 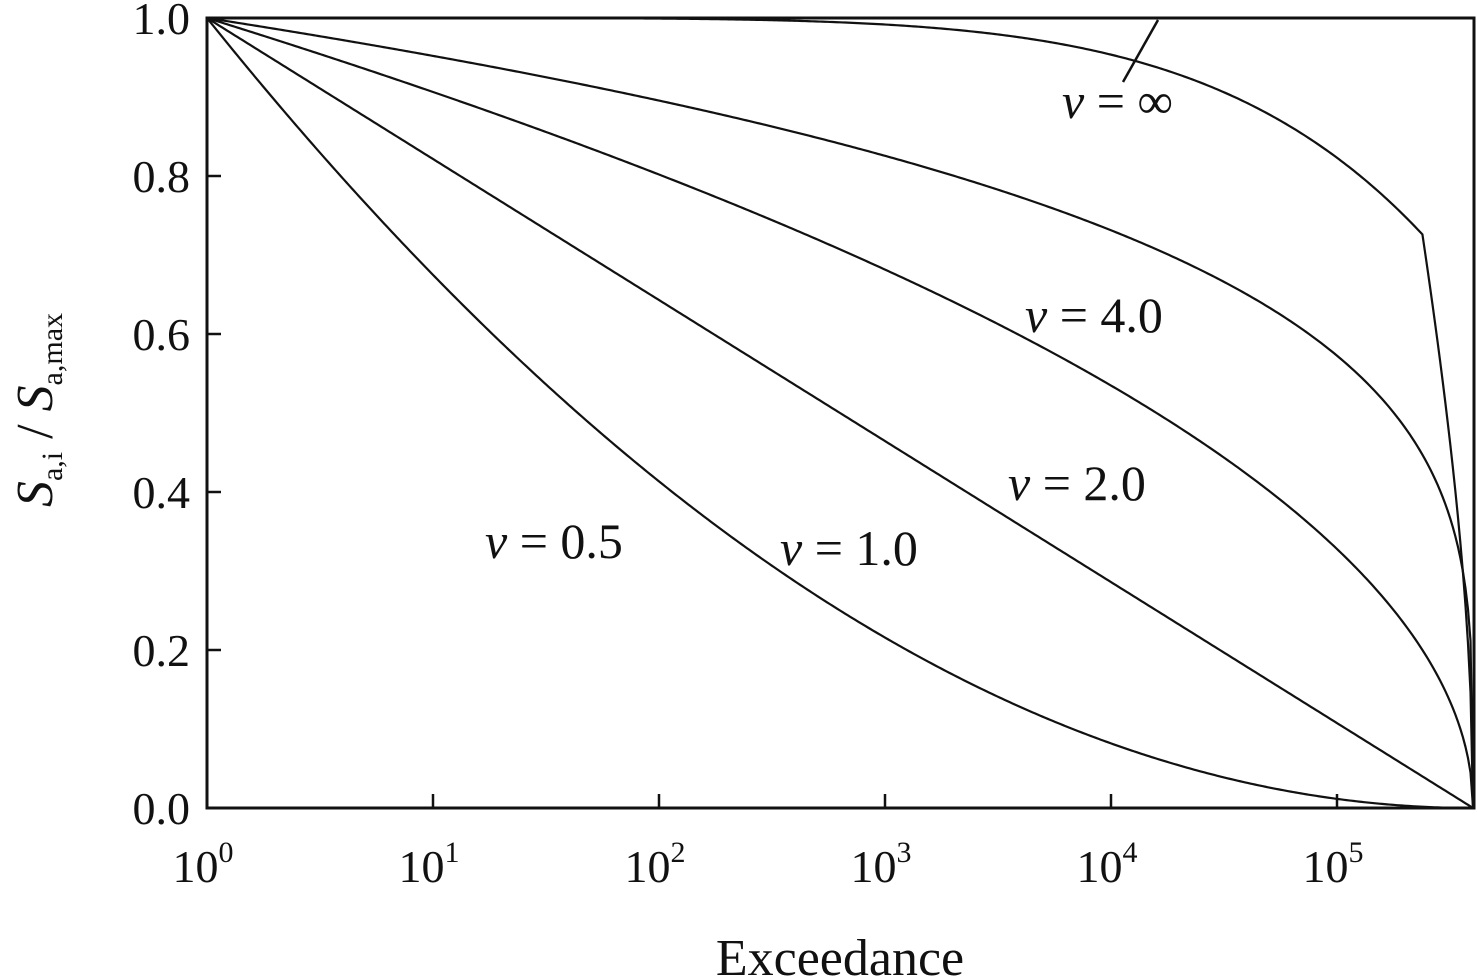 I want to click on y-axis-title-s1: S, so click(x=35, y=494).